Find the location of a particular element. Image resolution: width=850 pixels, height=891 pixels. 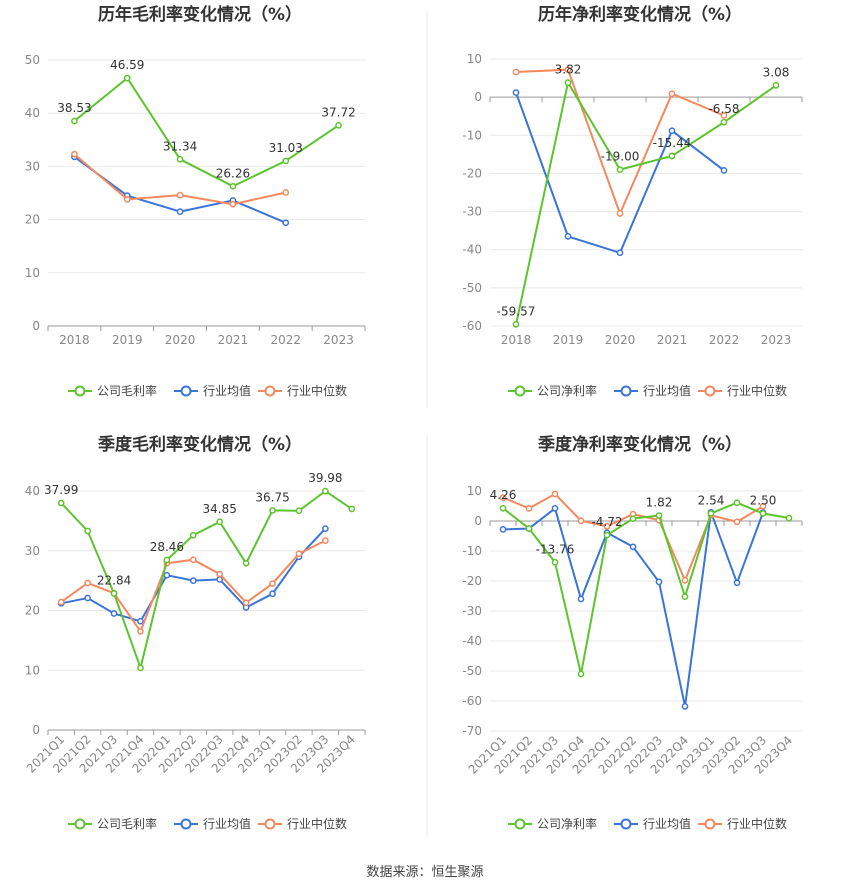

data-label: 46.59 is located at coordinates (127, 65).